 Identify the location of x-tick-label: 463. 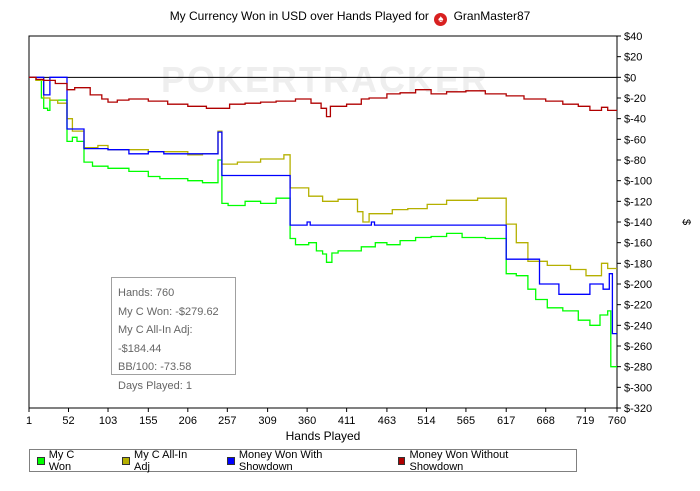
(387, 421).